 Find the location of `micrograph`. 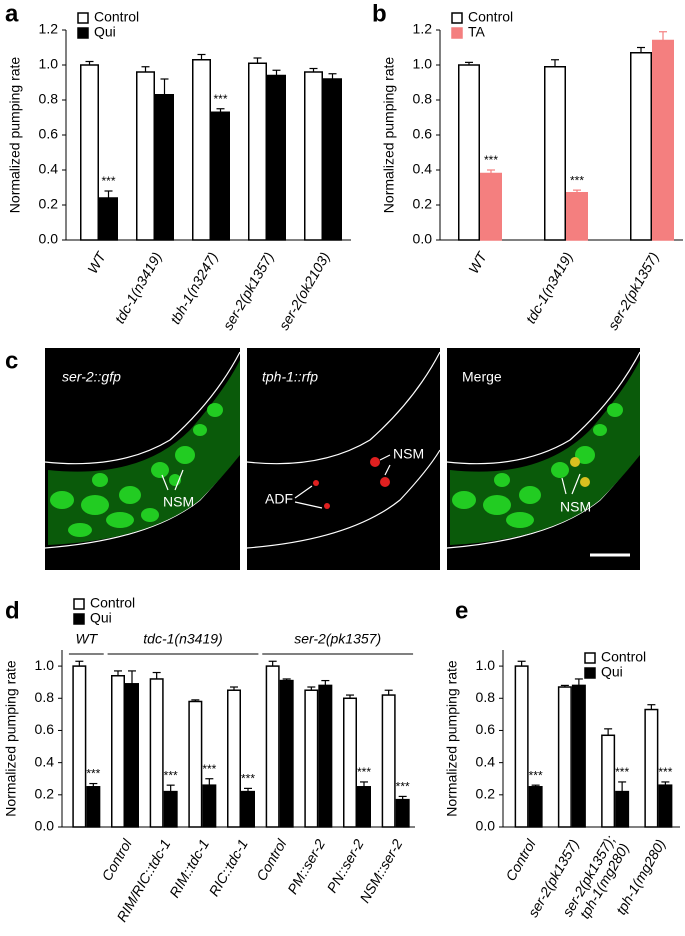

micrograph is located at coordinates (343, 459).